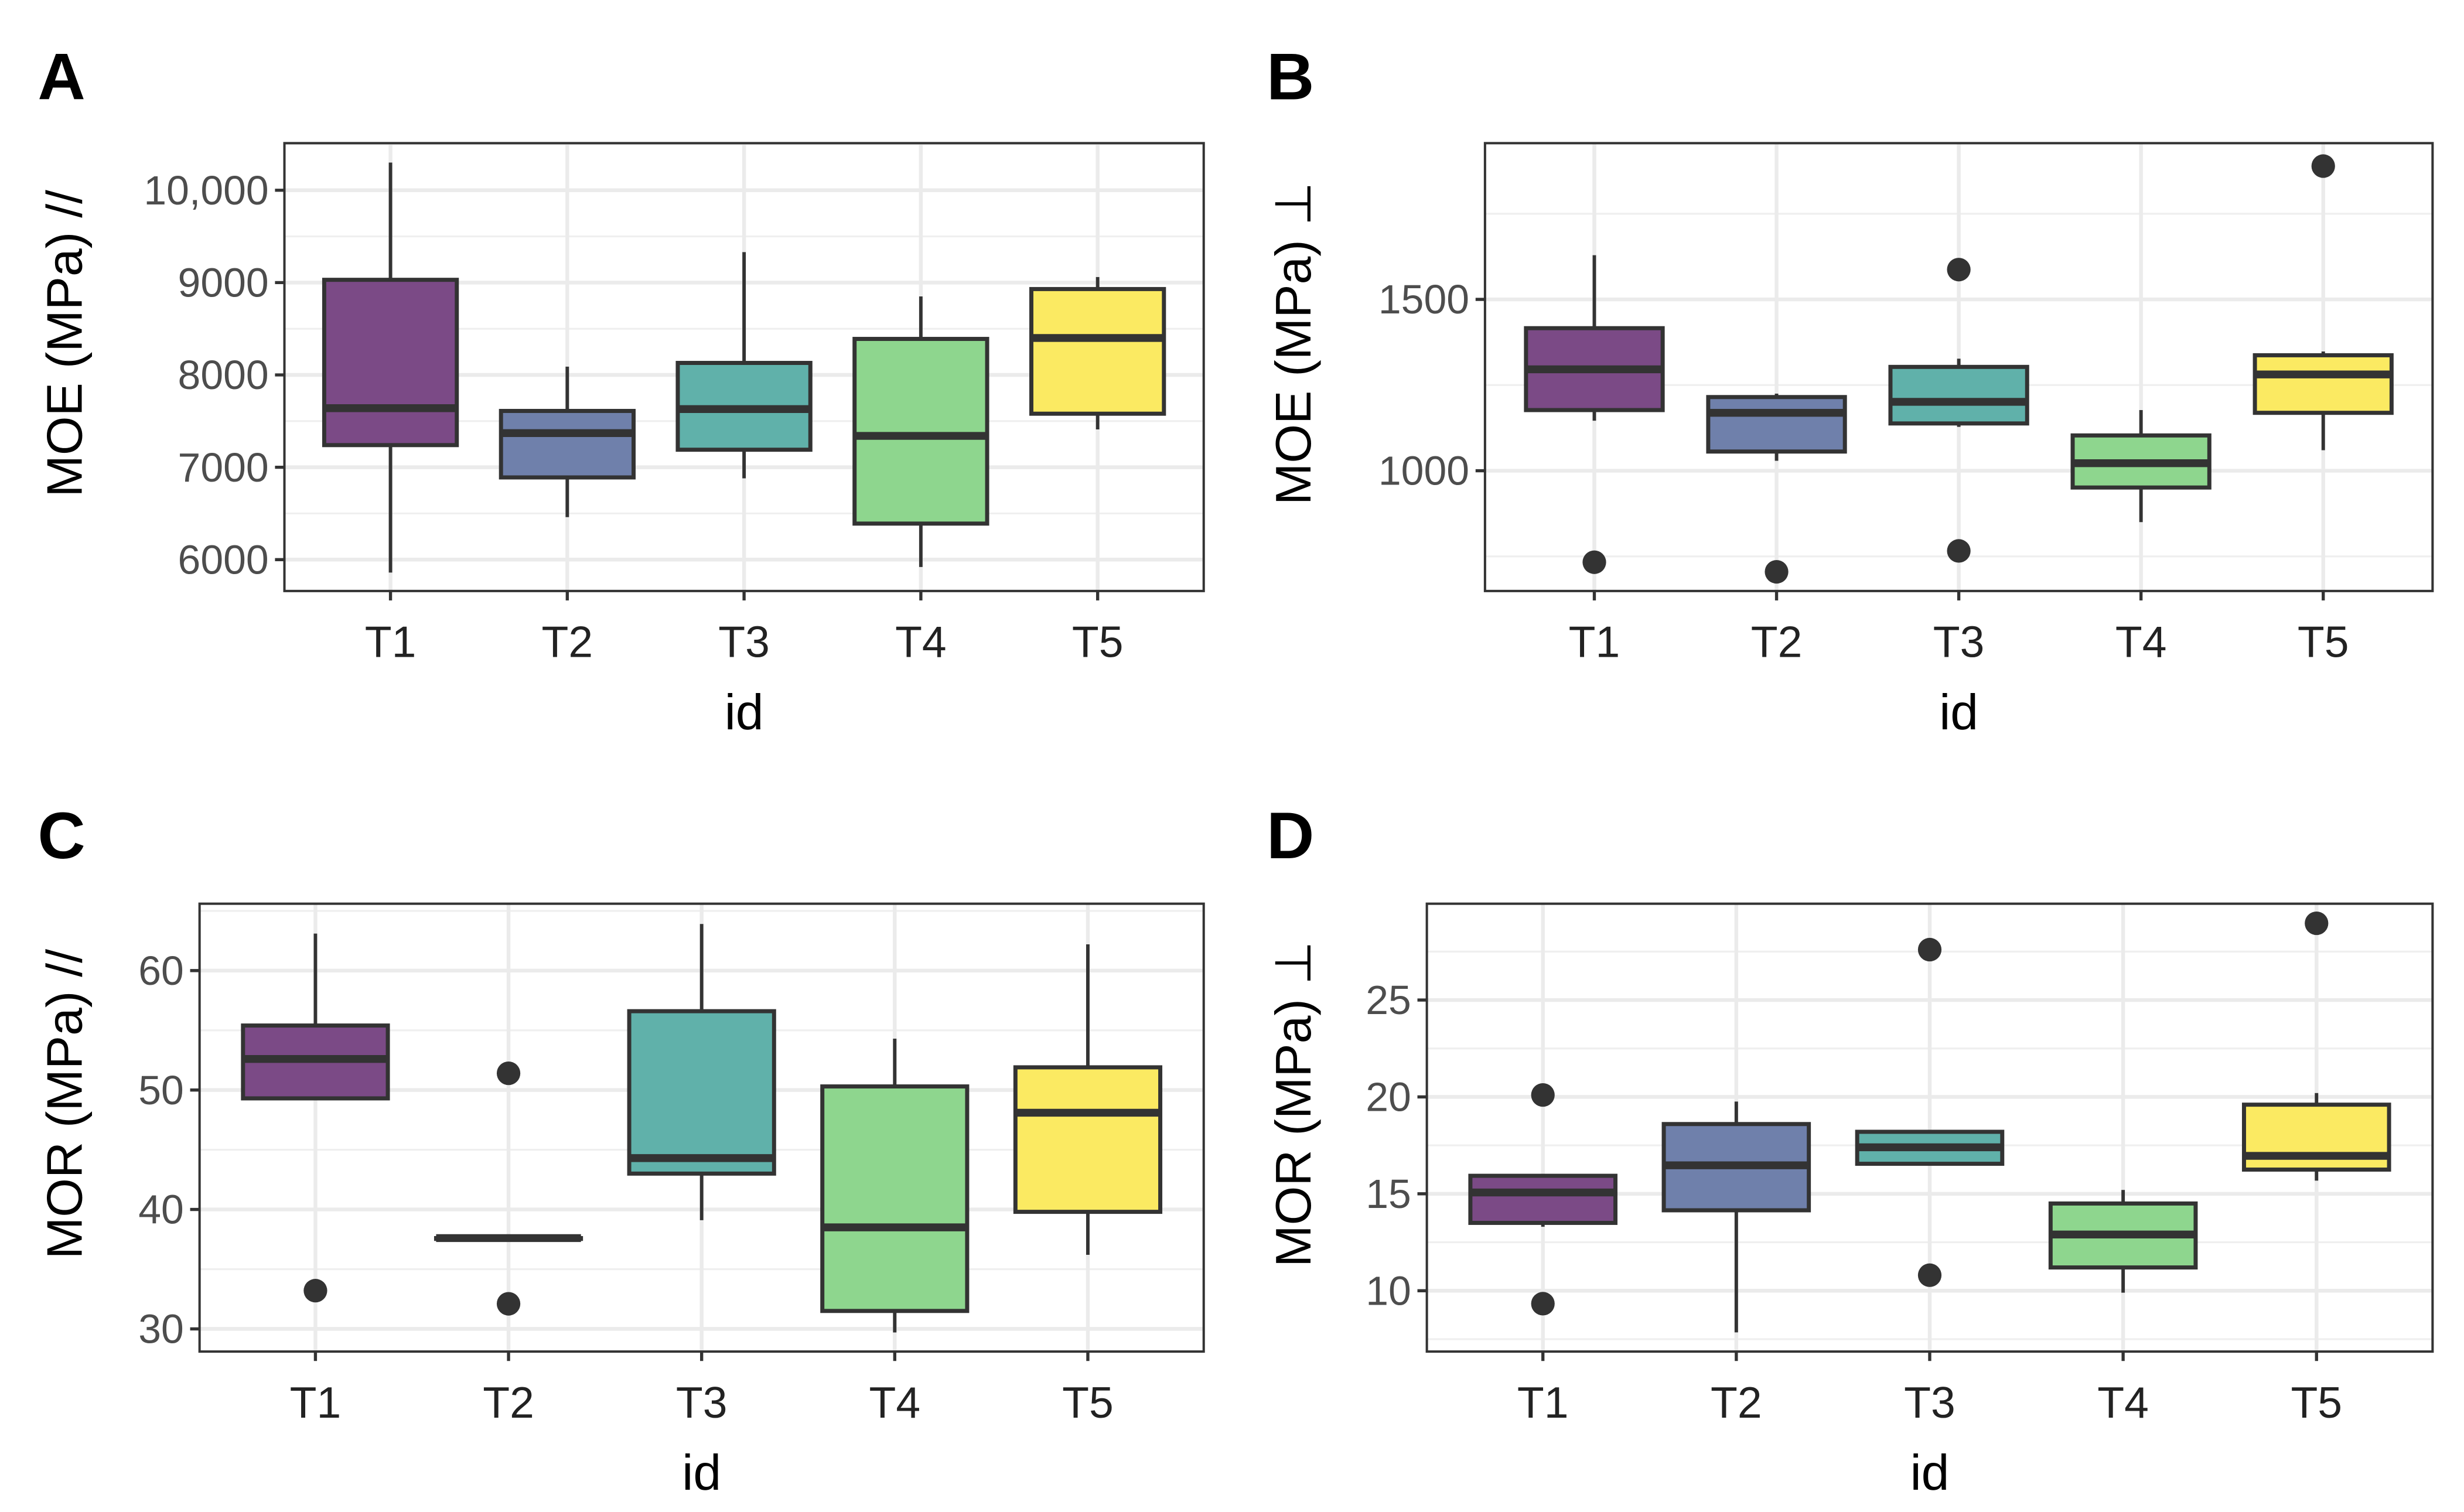 The height and width of the screenshot is (1512, 2464). Describe the element at coordinates (1423, 299) in the screenshot. I see `y-tick-label: 1500` at that location.